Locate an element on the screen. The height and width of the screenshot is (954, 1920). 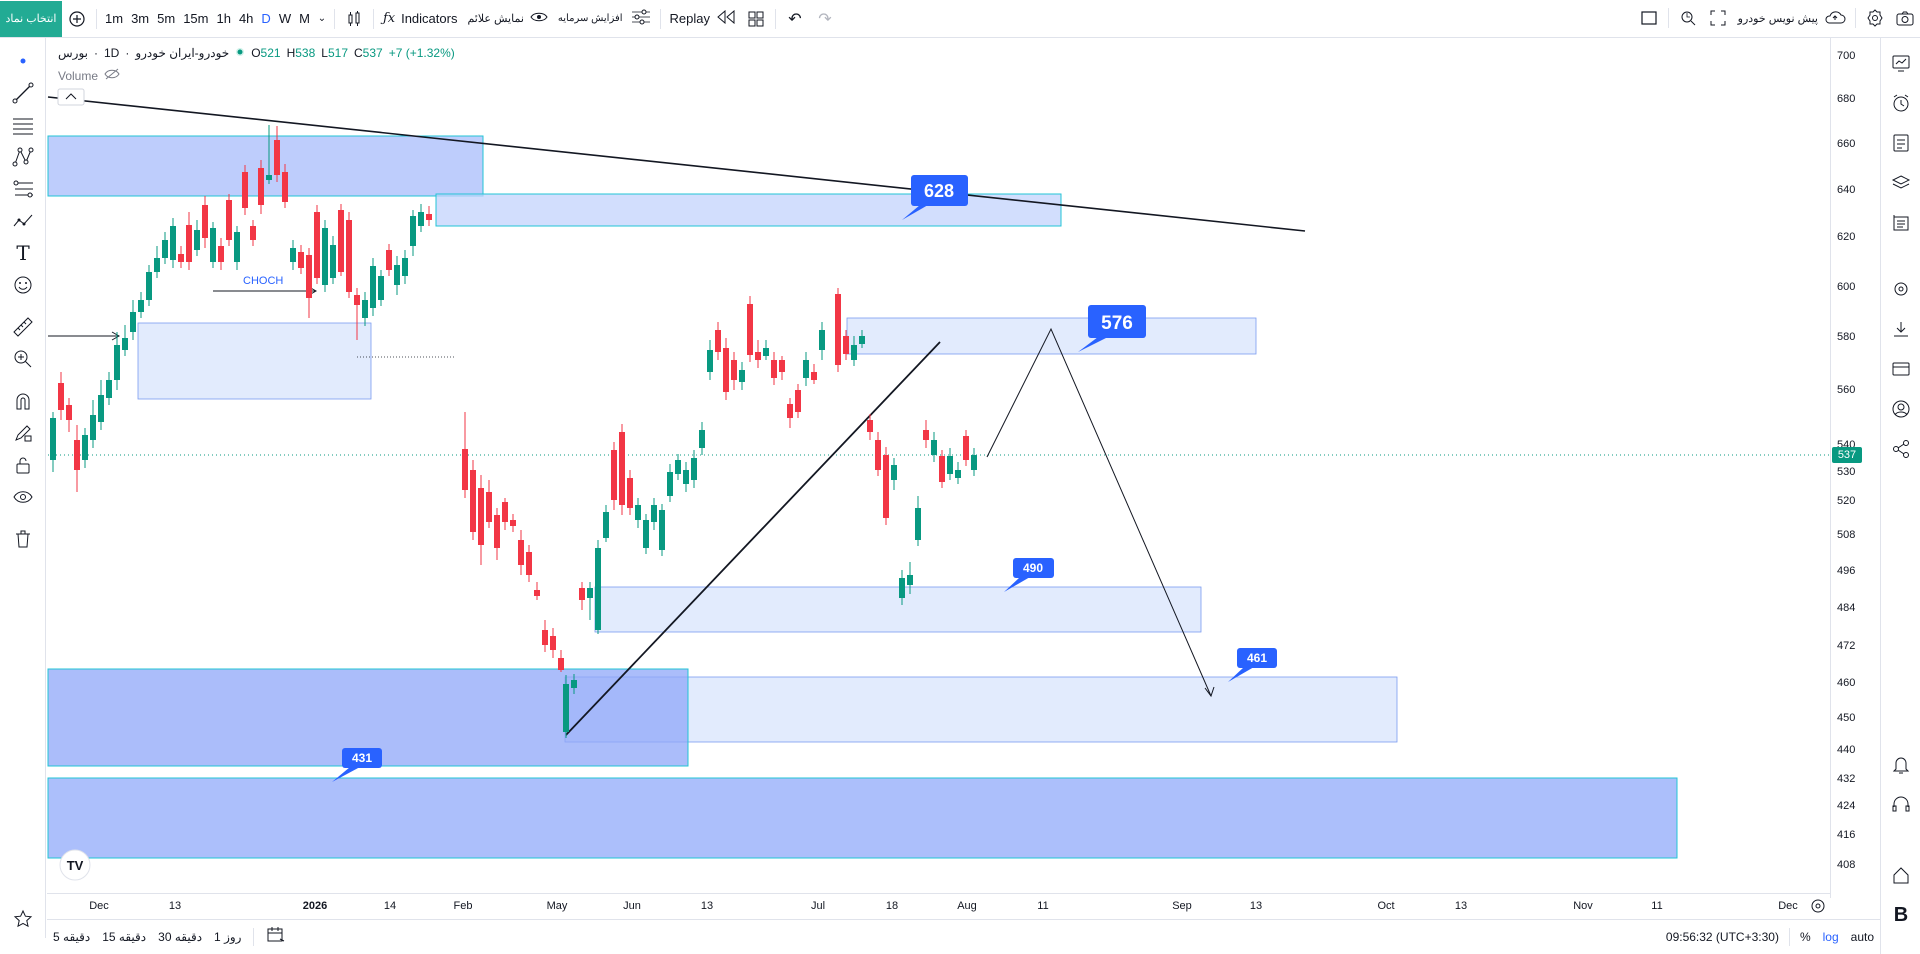
volume-legend: Volume is located at coordinates (89, 75).